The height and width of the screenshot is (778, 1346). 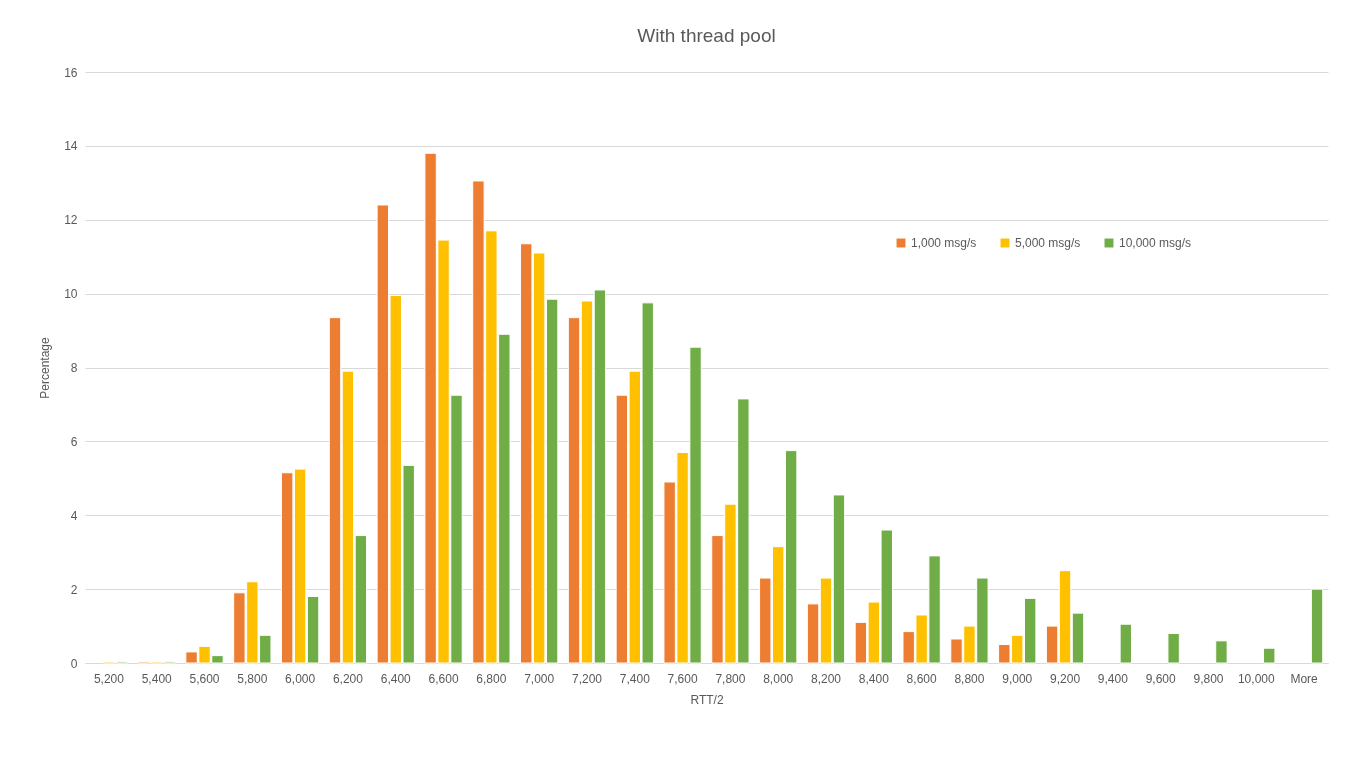 I want to click on y-tick-label: 14, so click(x=71, y=146).